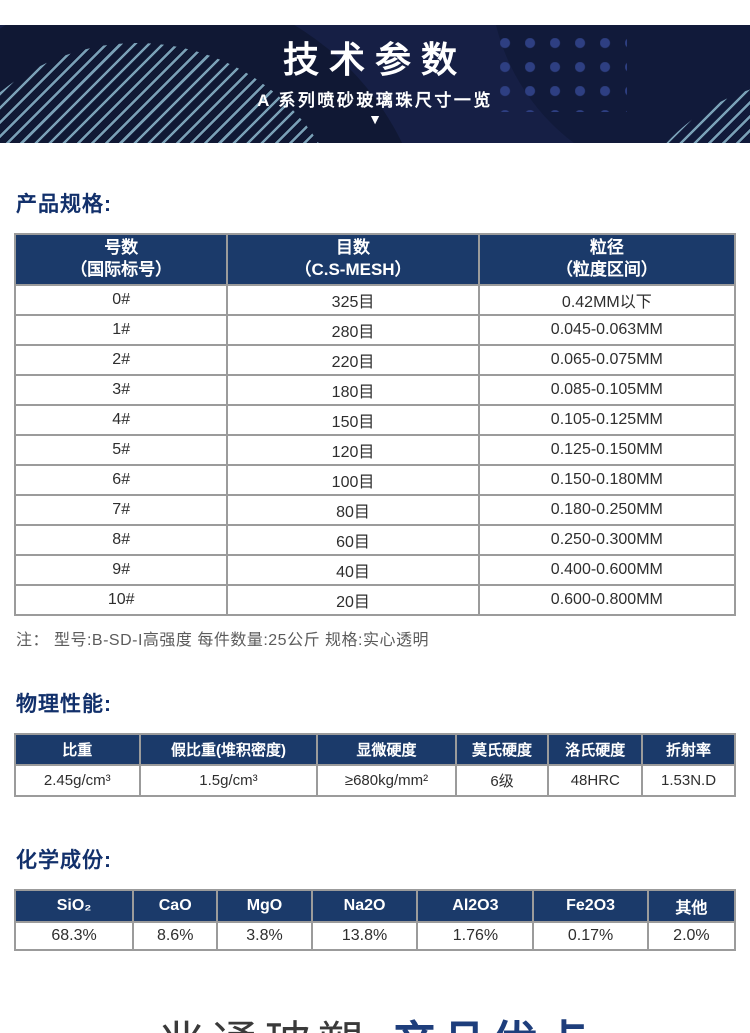  I want to click on table-row: 10# 20目 0.600-0.800MM, so click(375, 599).